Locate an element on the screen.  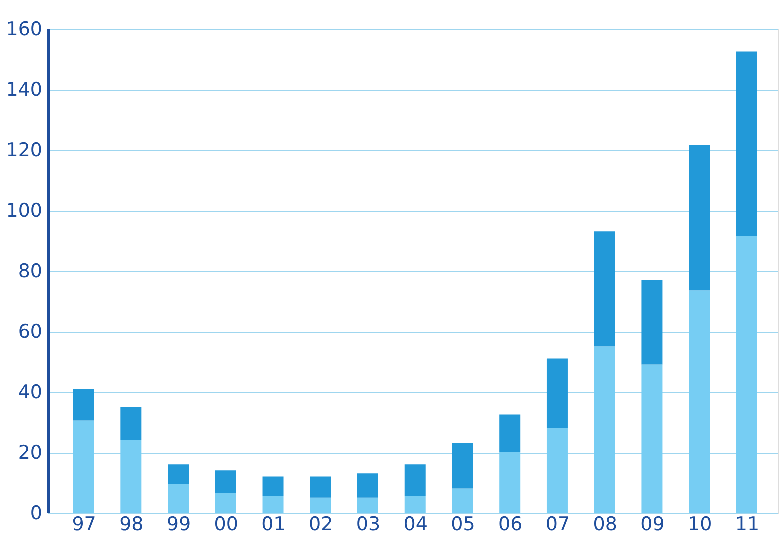
x-tick-label: 05 is located at coordinates (463, 525).